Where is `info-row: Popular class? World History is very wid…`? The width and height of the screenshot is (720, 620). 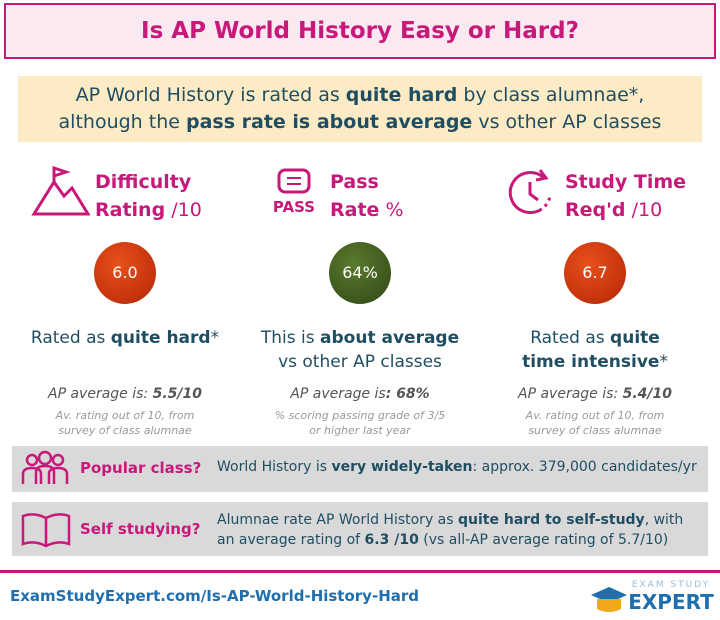
info-row: Popular class? World History is very wid… is located at coordinates (360, 469).